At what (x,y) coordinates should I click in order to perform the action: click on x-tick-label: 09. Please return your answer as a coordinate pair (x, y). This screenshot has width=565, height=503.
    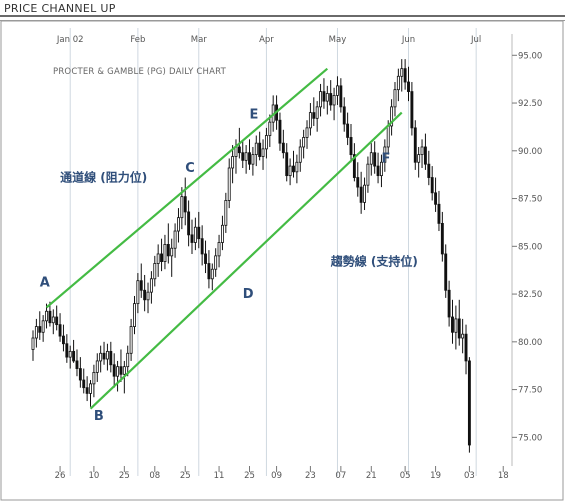
    Looking at the image, I should click on (276, 476).